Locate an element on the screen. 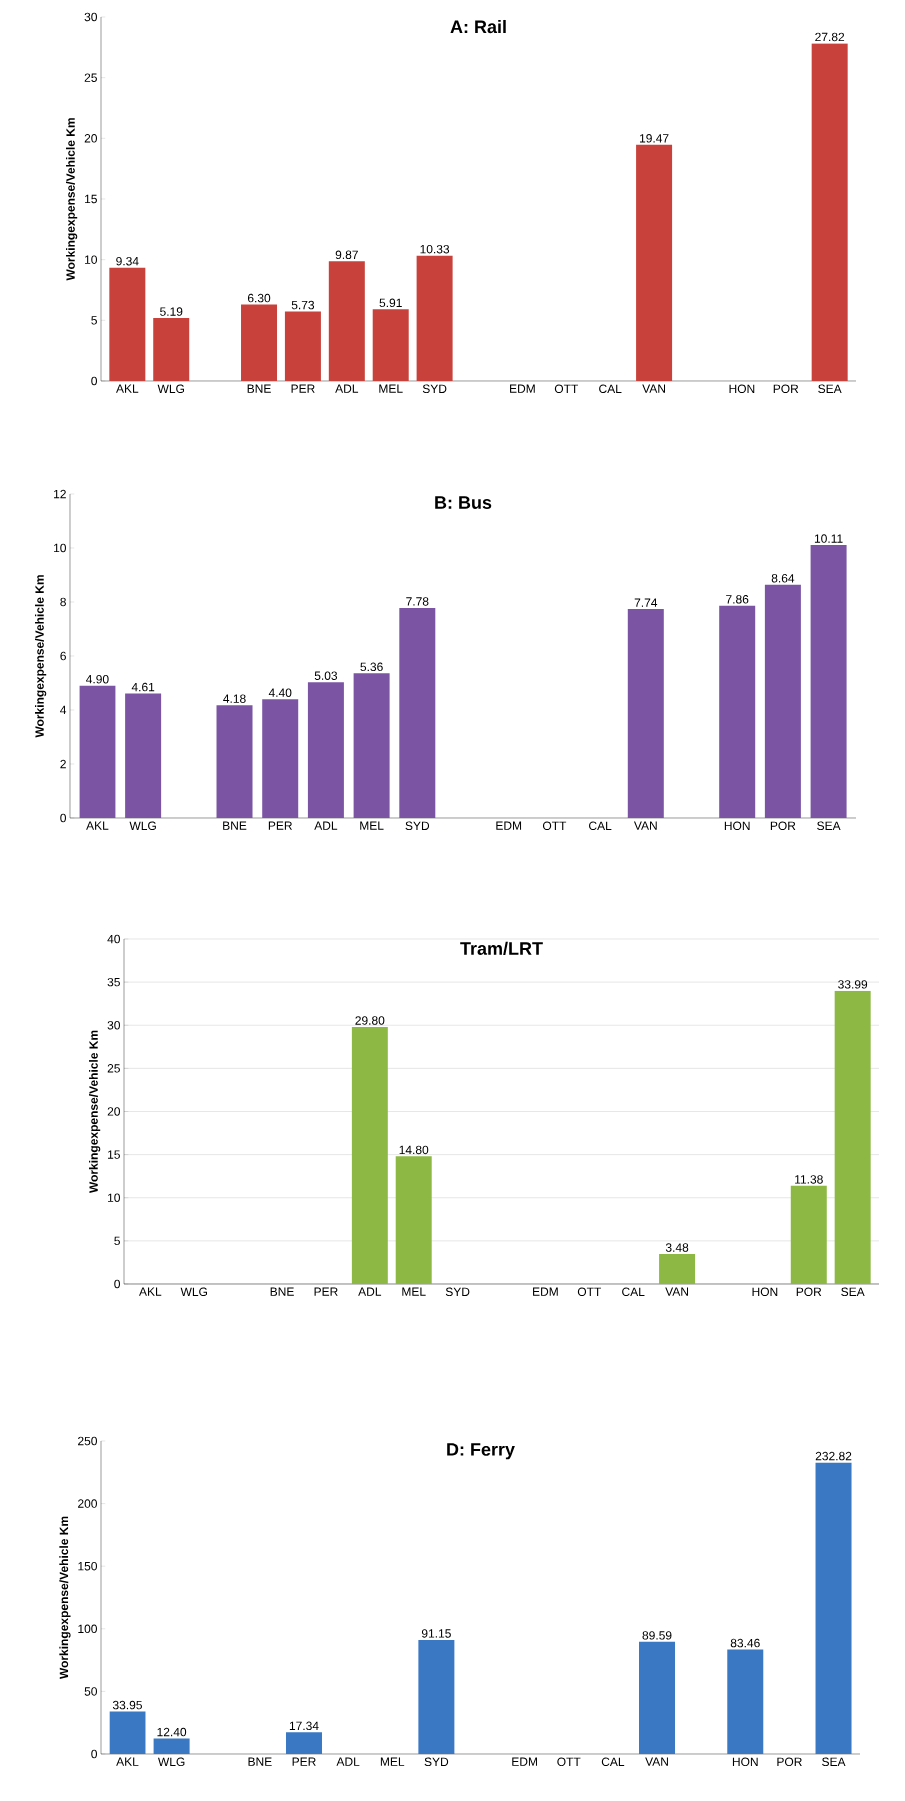  data-label: 7.86 is located at coordinates (737, 599).